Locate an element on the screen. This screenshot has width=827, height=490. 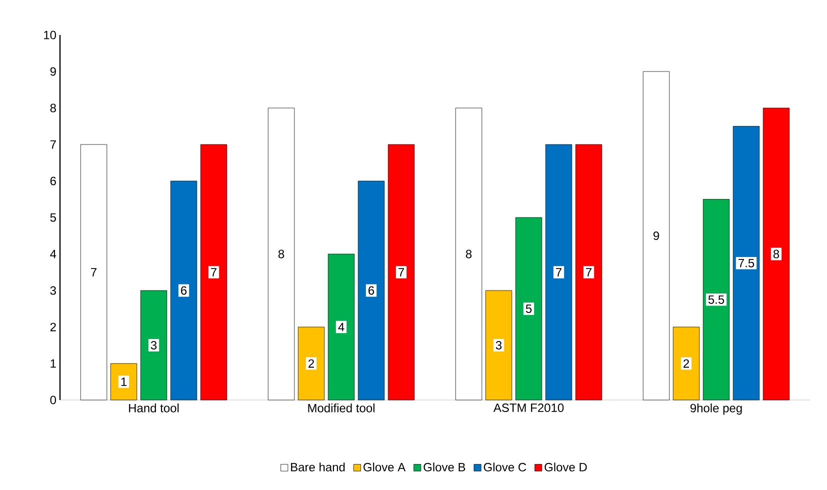
x-tick-label: Hand tool is located at coordinates (154, 408).